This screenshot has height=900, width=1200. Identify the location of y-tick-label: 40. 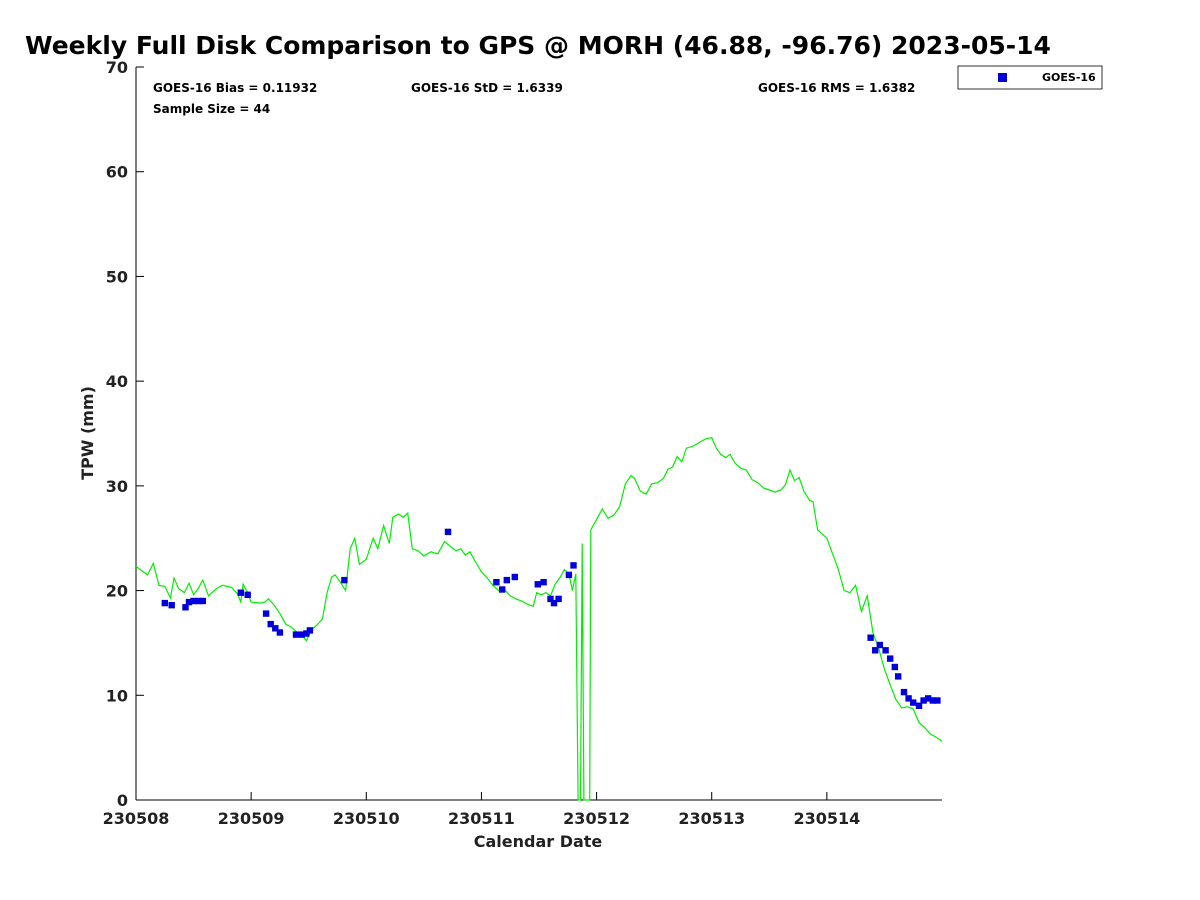
(117, 381).